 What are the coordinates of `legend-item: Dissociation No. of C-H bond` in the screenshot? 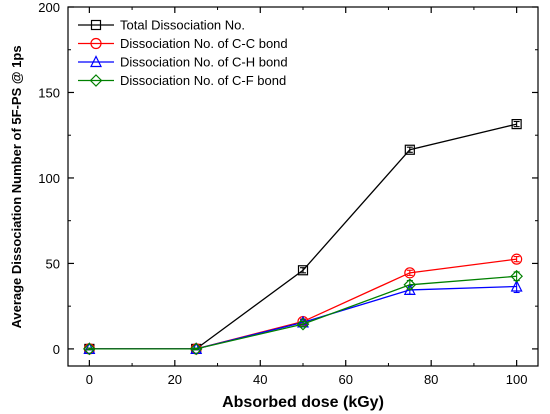 It's located at (183, 62).